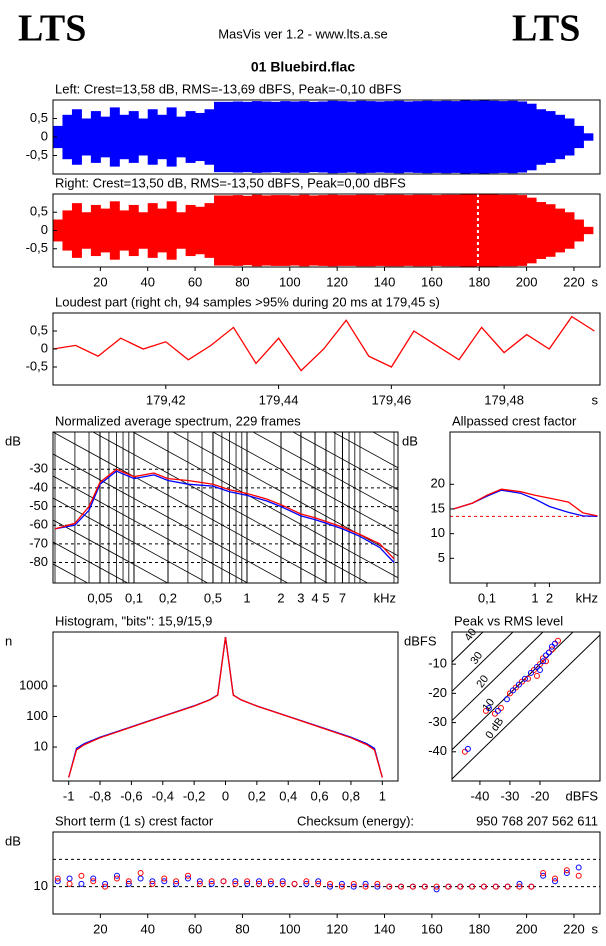 Image resolution: width=606 pixels, height=946 pixels. Describe the element at coordinates (355, 820) in the screenshot. I see `checksum-label: Checksum (energy):` at that location.